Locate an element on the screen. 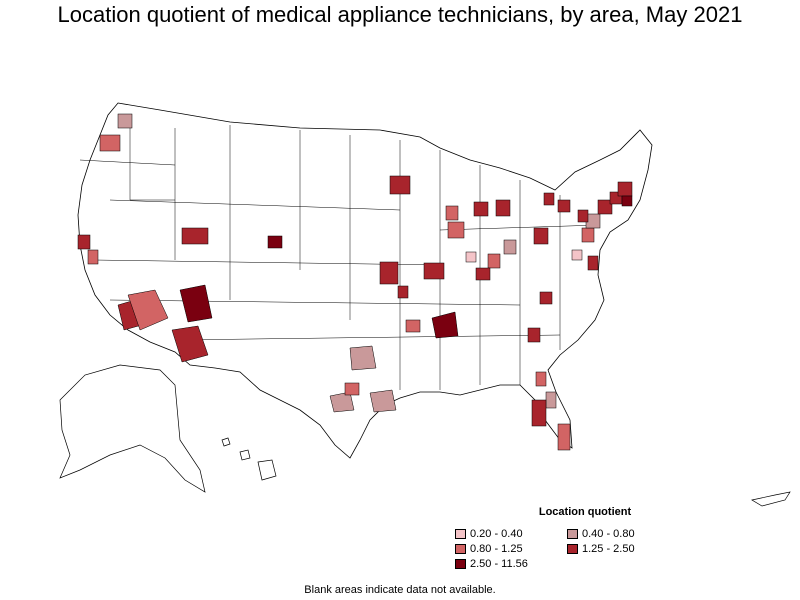  area-gainesville is located at coordinates (551, 400).